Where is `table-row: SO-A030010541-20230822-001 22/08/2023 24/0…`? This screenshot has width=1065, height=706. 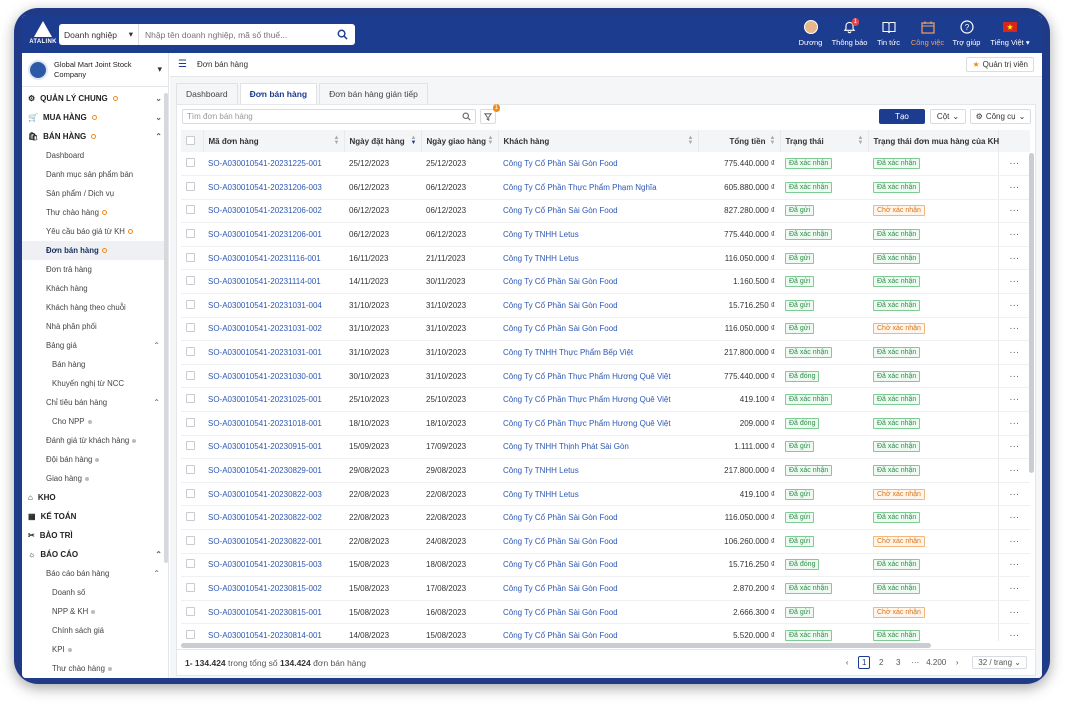 table-row: SO-A030010541-20230822-001 22/08/2023 24/0… is located at coordinates (605, 541).